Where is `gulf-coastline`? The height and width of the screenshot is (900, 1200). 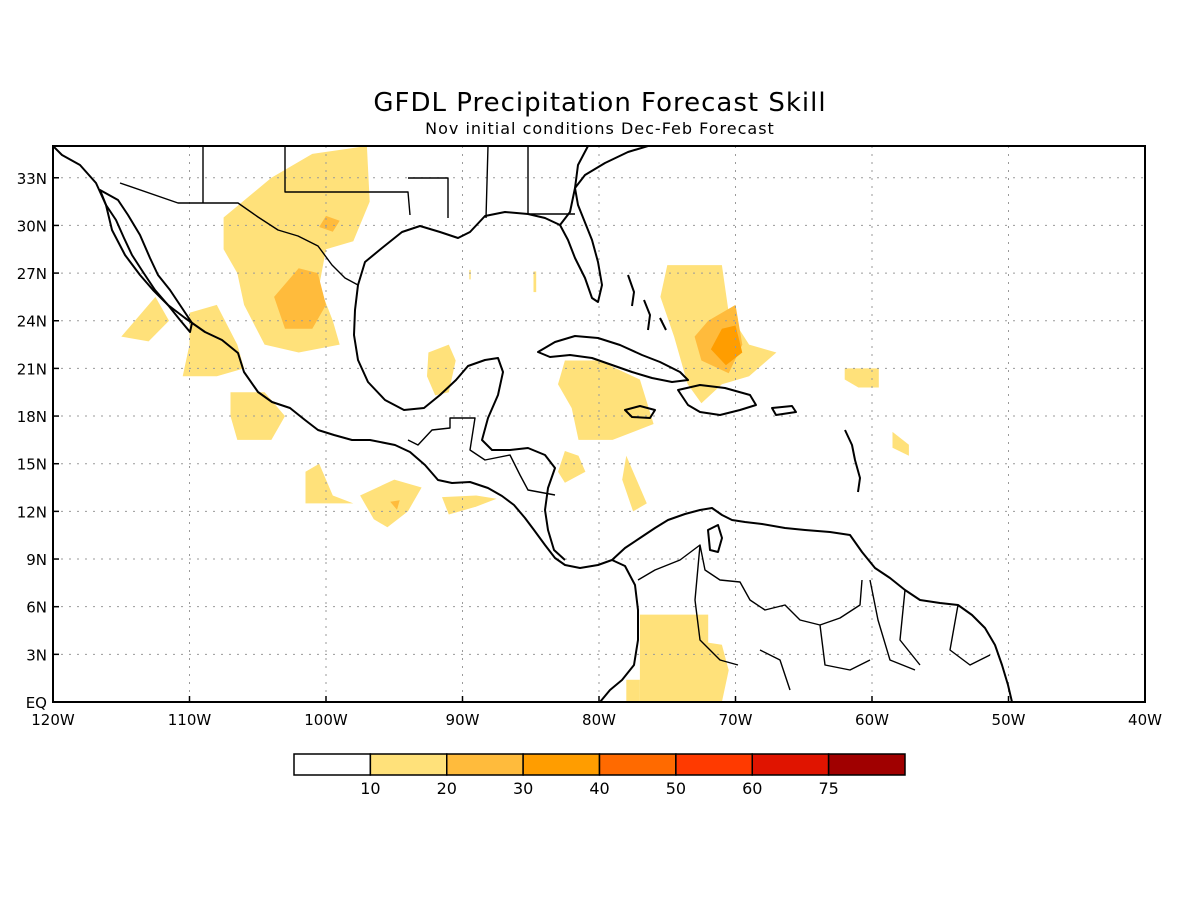
gulf-coastline is located at coordinates (471, 353).